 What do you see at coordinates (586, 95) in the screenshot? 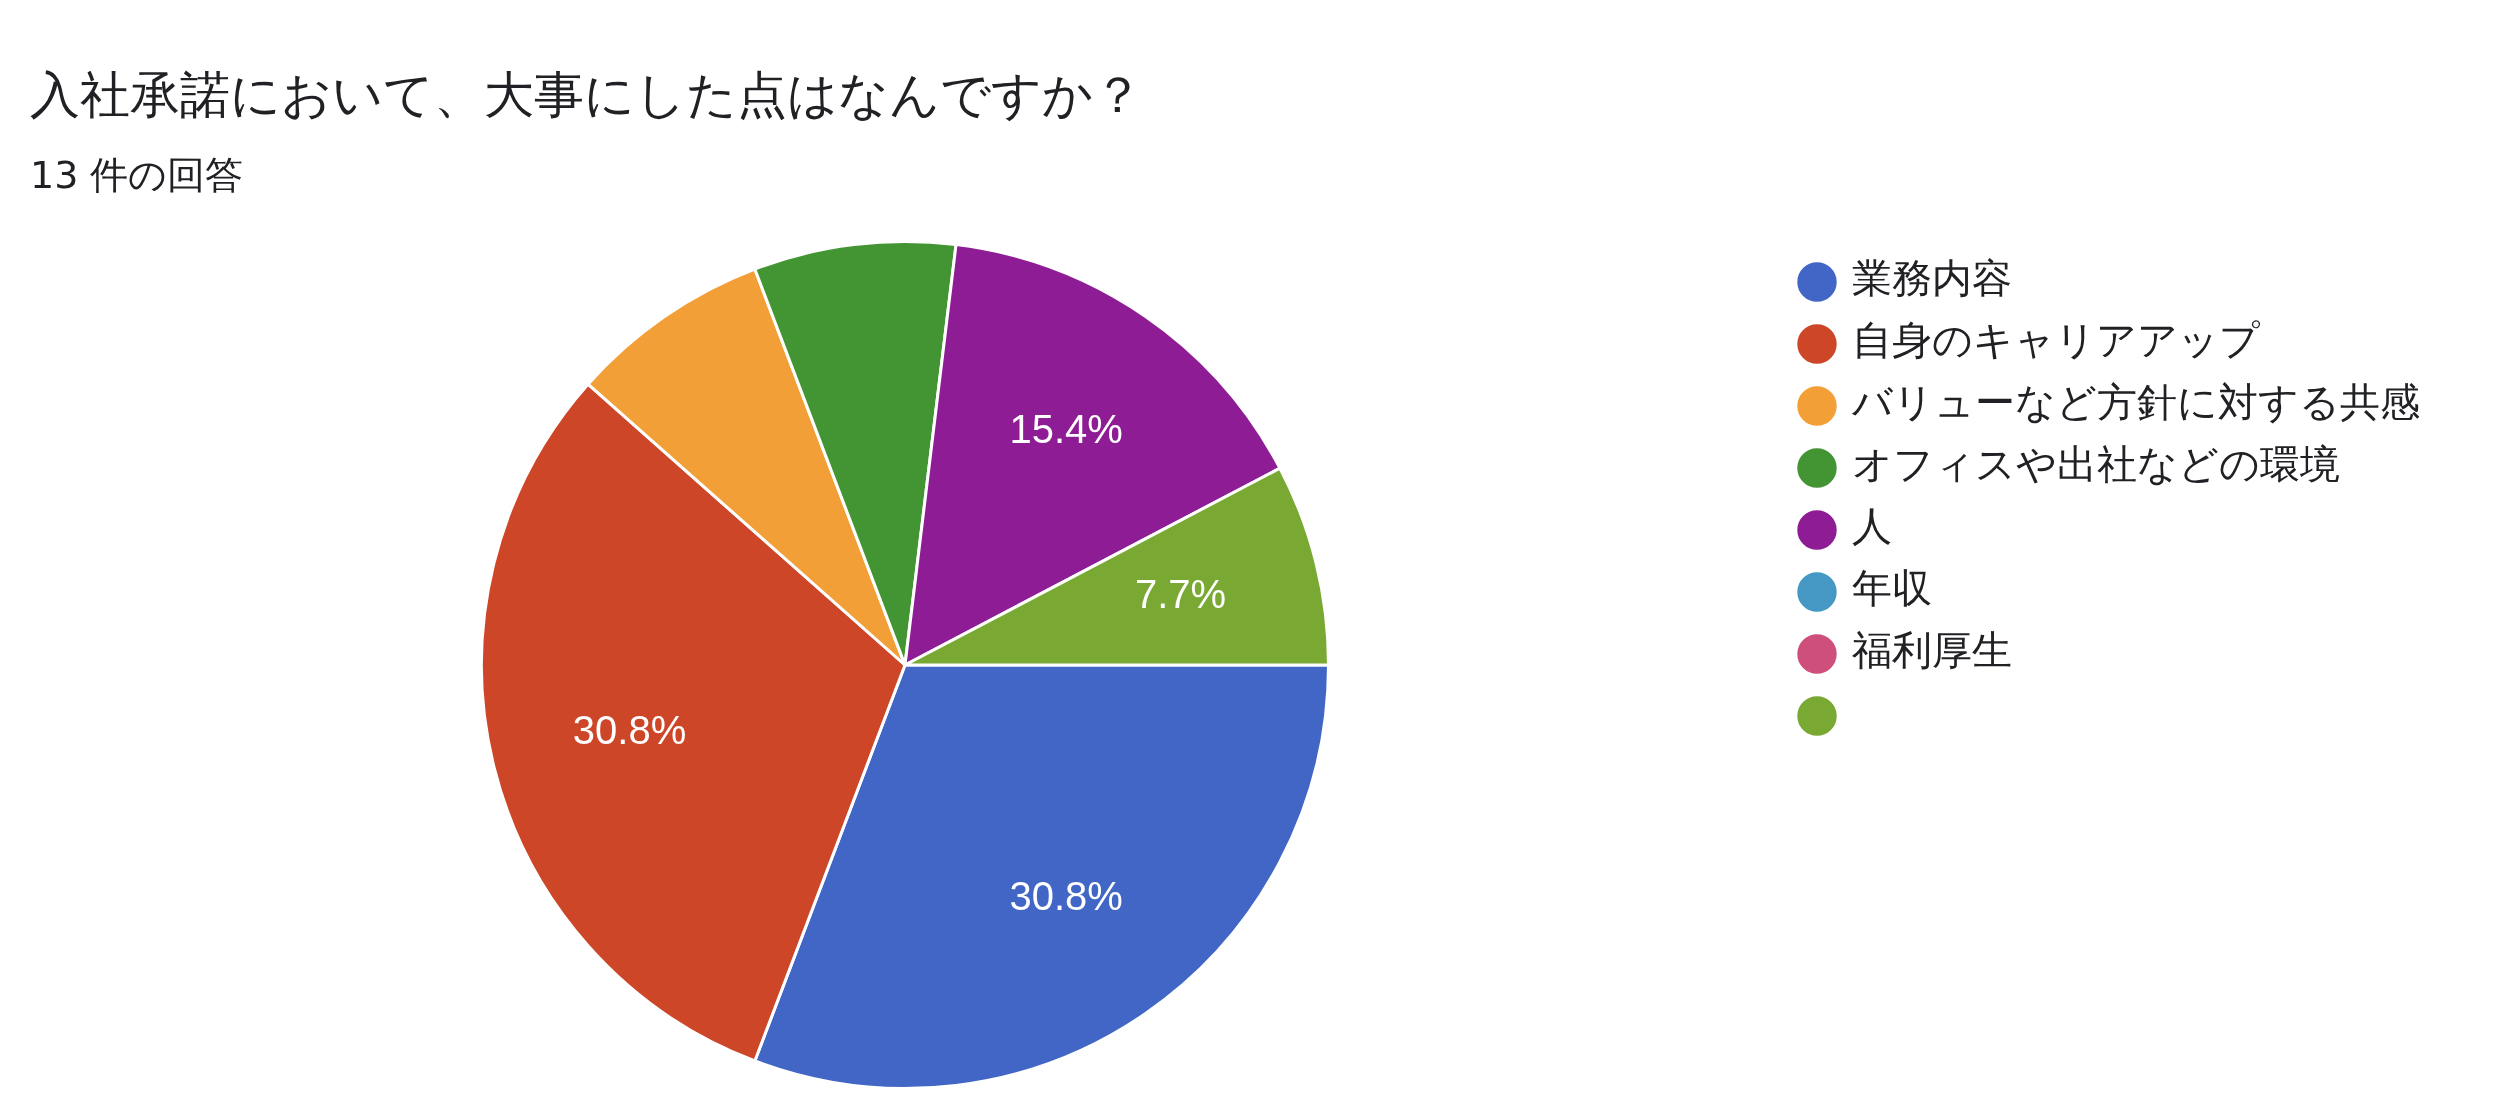
I see `chart-title: 入社承諾において、大事にした点はなんですか？` at bounding box center [586, 95].